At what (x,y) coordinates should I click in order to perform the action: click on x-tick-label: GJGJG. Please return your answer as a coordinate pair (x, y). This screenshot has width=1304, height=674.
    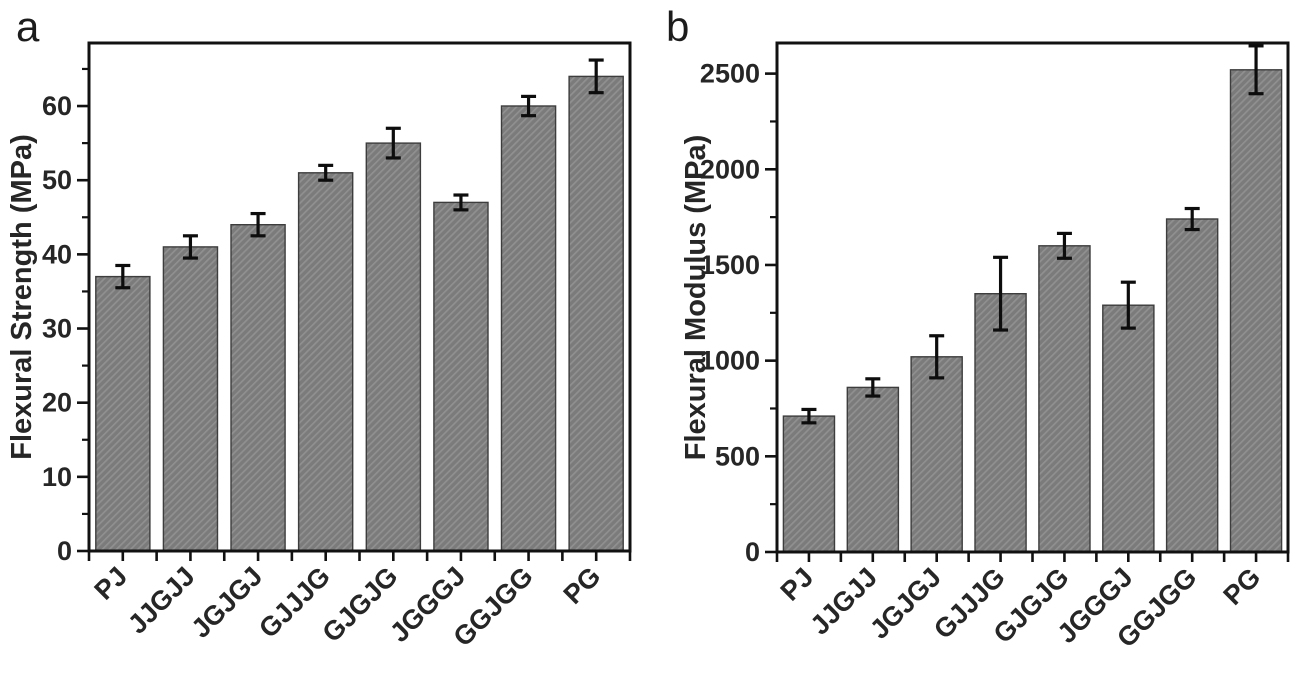
    Looking at the image, I should click on (360, 604).